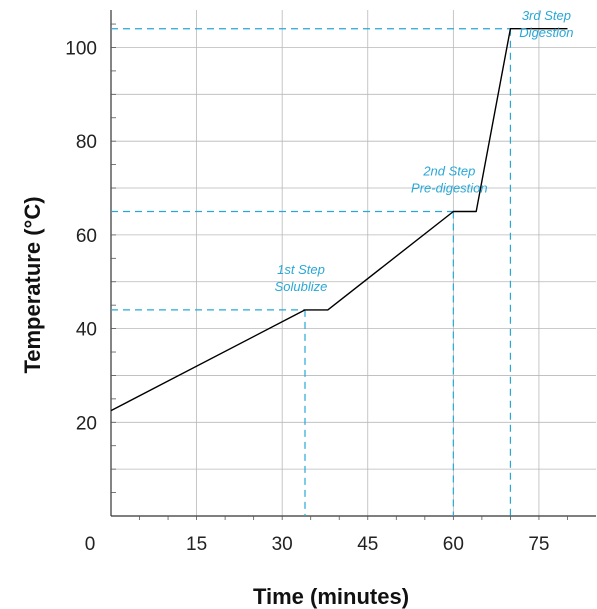 The width and height of the screenshot is (597, 609). Describe the element at coordinates (86, 236) in the screenshot. I see `y-tick-label: 60` at that location.